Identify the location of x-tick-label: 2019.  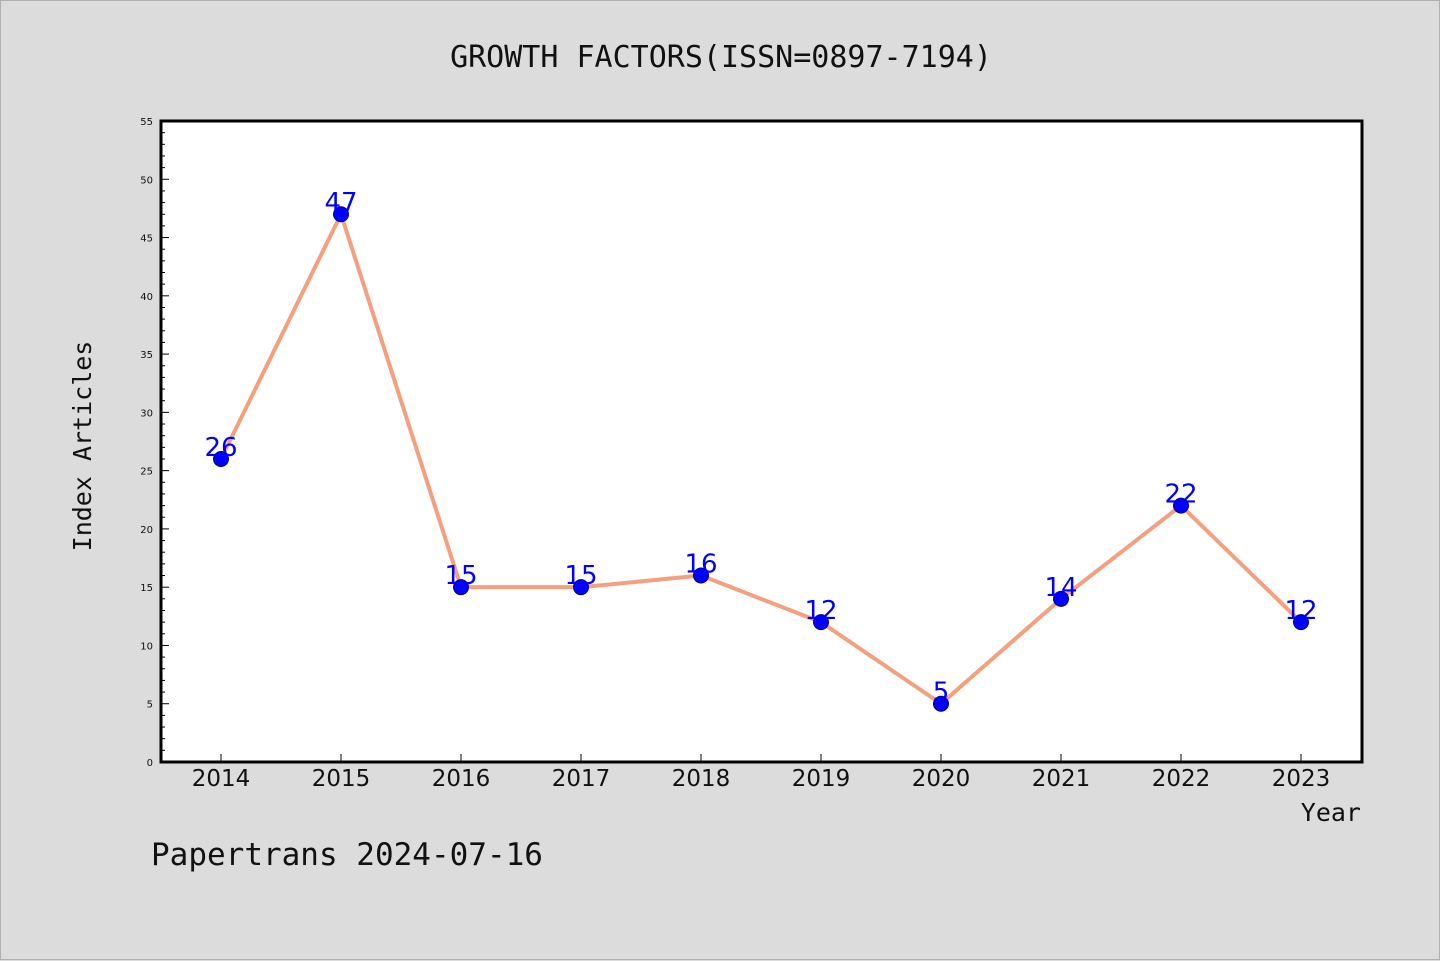
(821, 779).